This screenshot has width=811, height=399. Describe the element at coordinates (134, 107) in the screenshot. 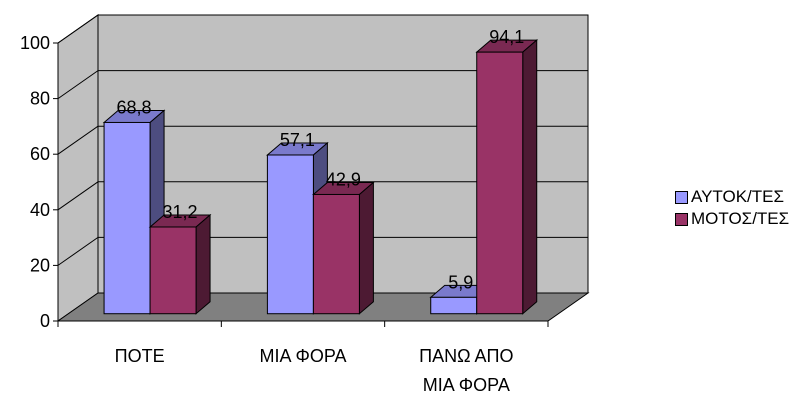

I see `data-label: 68,8` at that location.